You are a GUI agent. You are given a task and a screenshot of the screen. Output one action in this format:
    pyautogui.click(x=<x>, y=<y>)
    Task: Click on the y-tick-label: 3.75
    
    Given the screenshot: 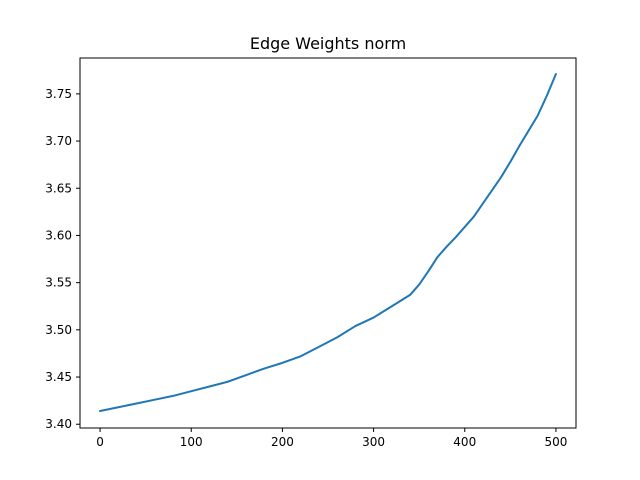 What is the action you would take?
    pyautogui.click(x=58, y=94)
    